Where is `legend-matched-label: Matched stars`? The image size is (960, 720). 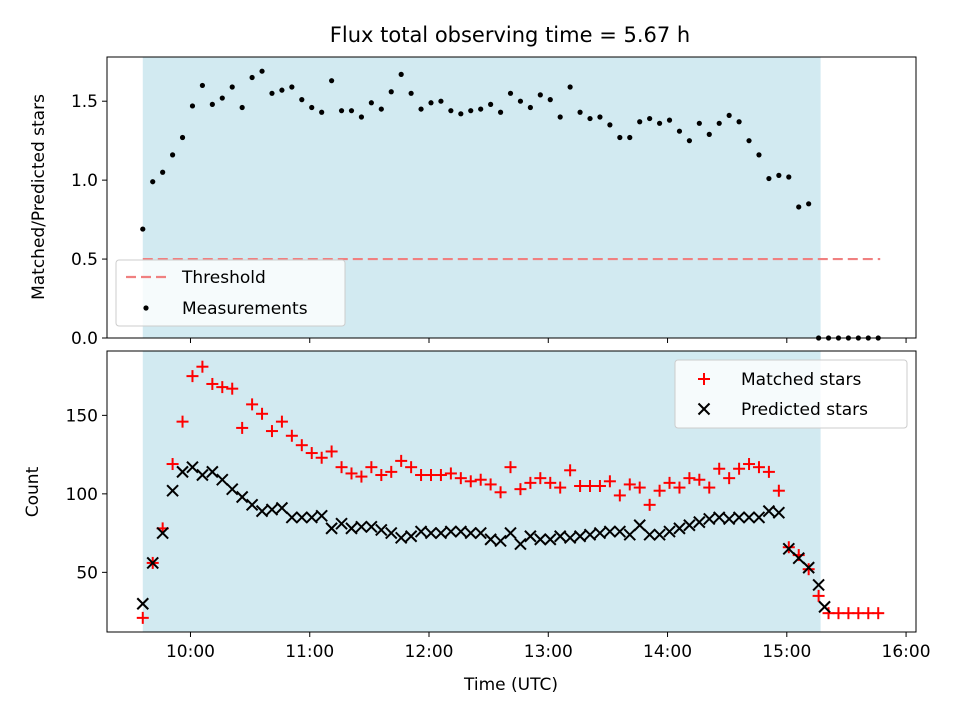 legend-matched-label: Matched stars is located at coordinates (801, 380).